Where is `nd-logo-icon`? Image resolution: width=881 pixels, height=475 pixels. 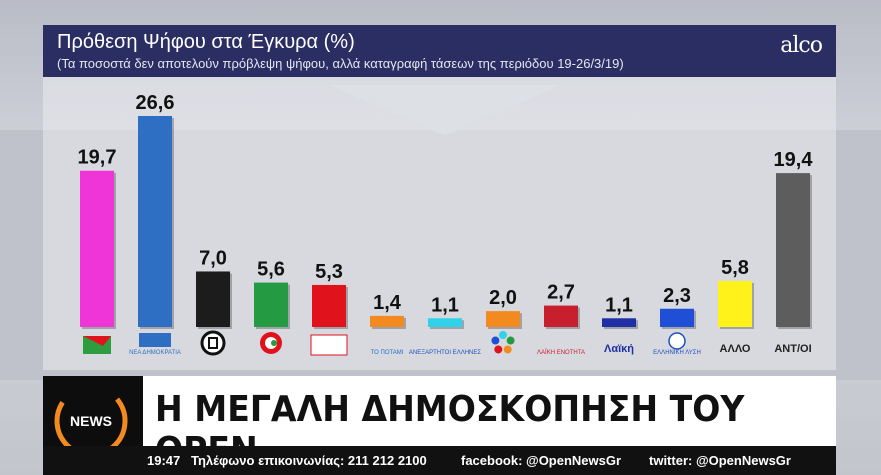
nd-logo-icon is located at coordinates (155, 340).